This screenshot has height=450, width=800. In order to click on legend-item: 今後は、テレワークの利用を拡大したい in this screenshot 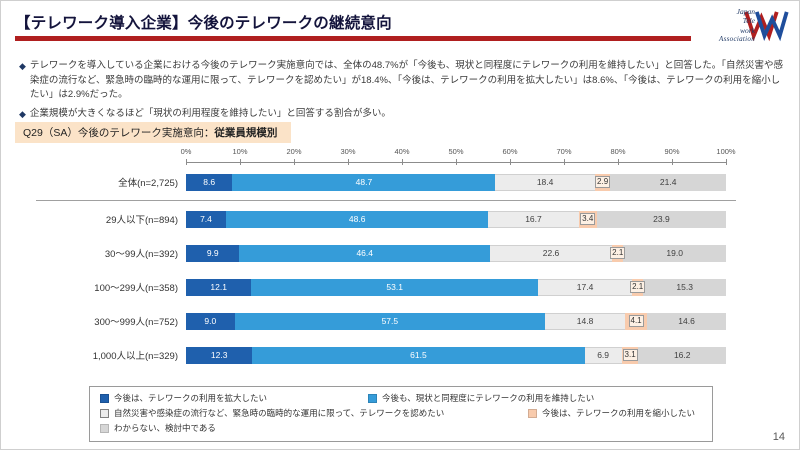, I will do `click(234, 398)`.